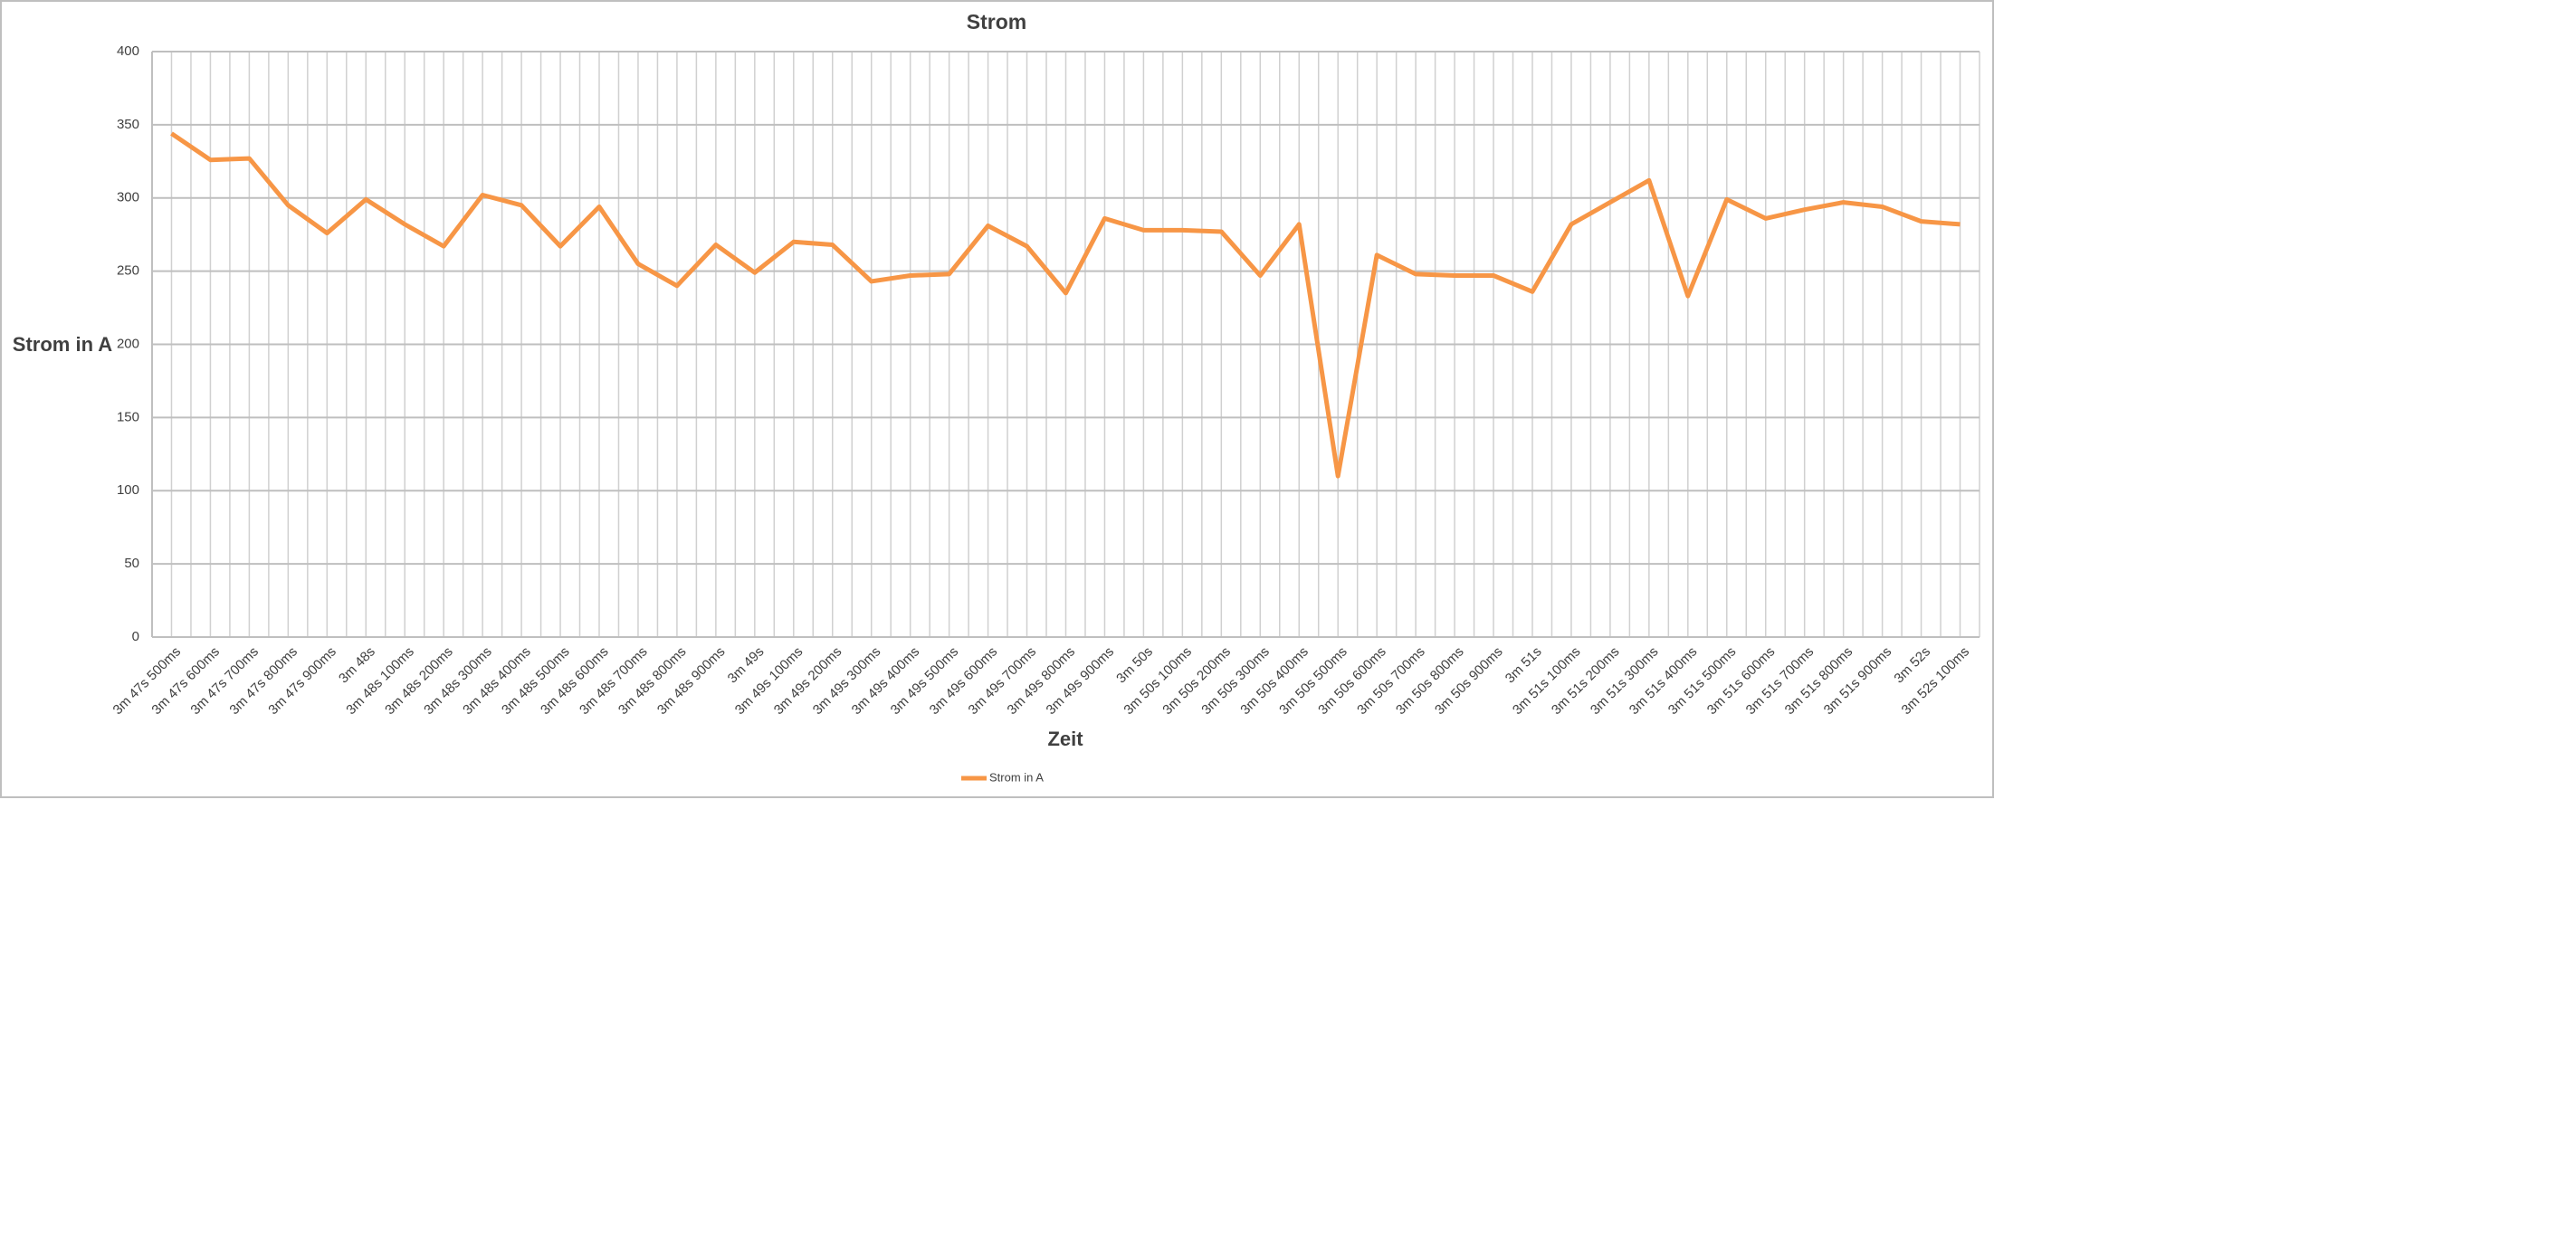  What do you see at coordinates (63, 344) in the screenshot?
I see `y-axis-title: Strom in A` at bounding box center [63, 344].